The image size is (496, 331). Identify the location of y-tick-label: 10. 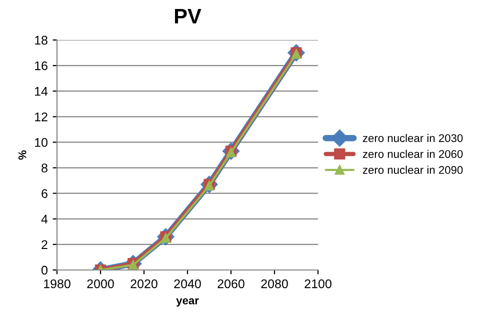
(41, 142).